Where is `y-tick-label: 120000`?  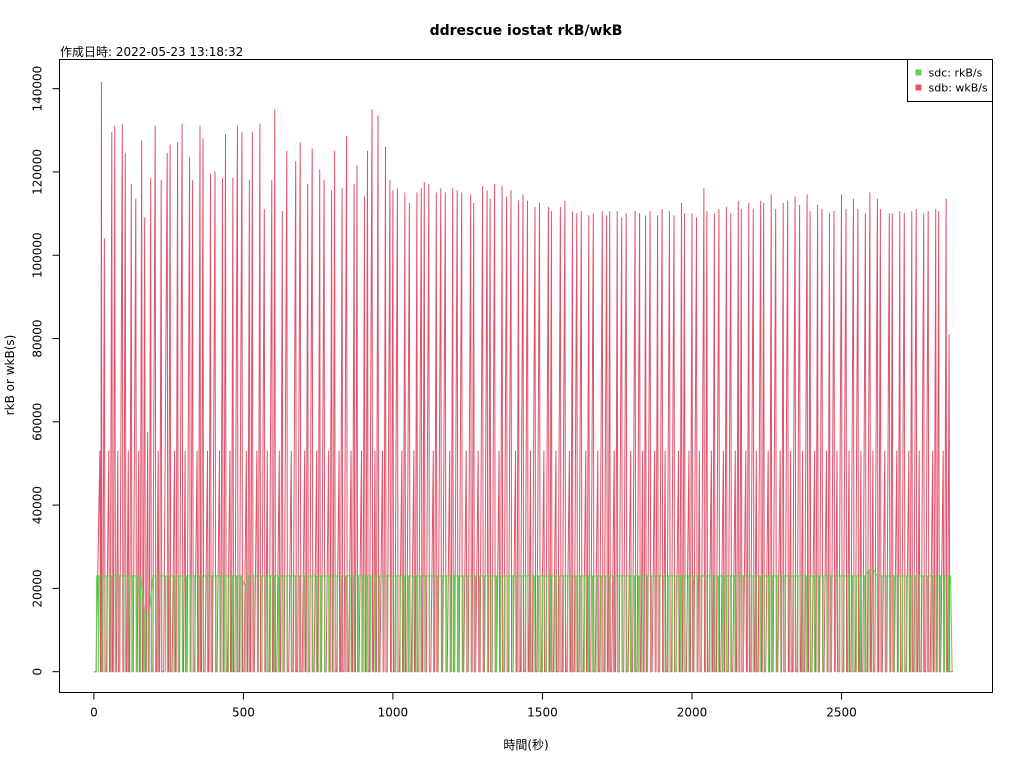 y-tick-label: 120000 is located at coordinates (38, 172).